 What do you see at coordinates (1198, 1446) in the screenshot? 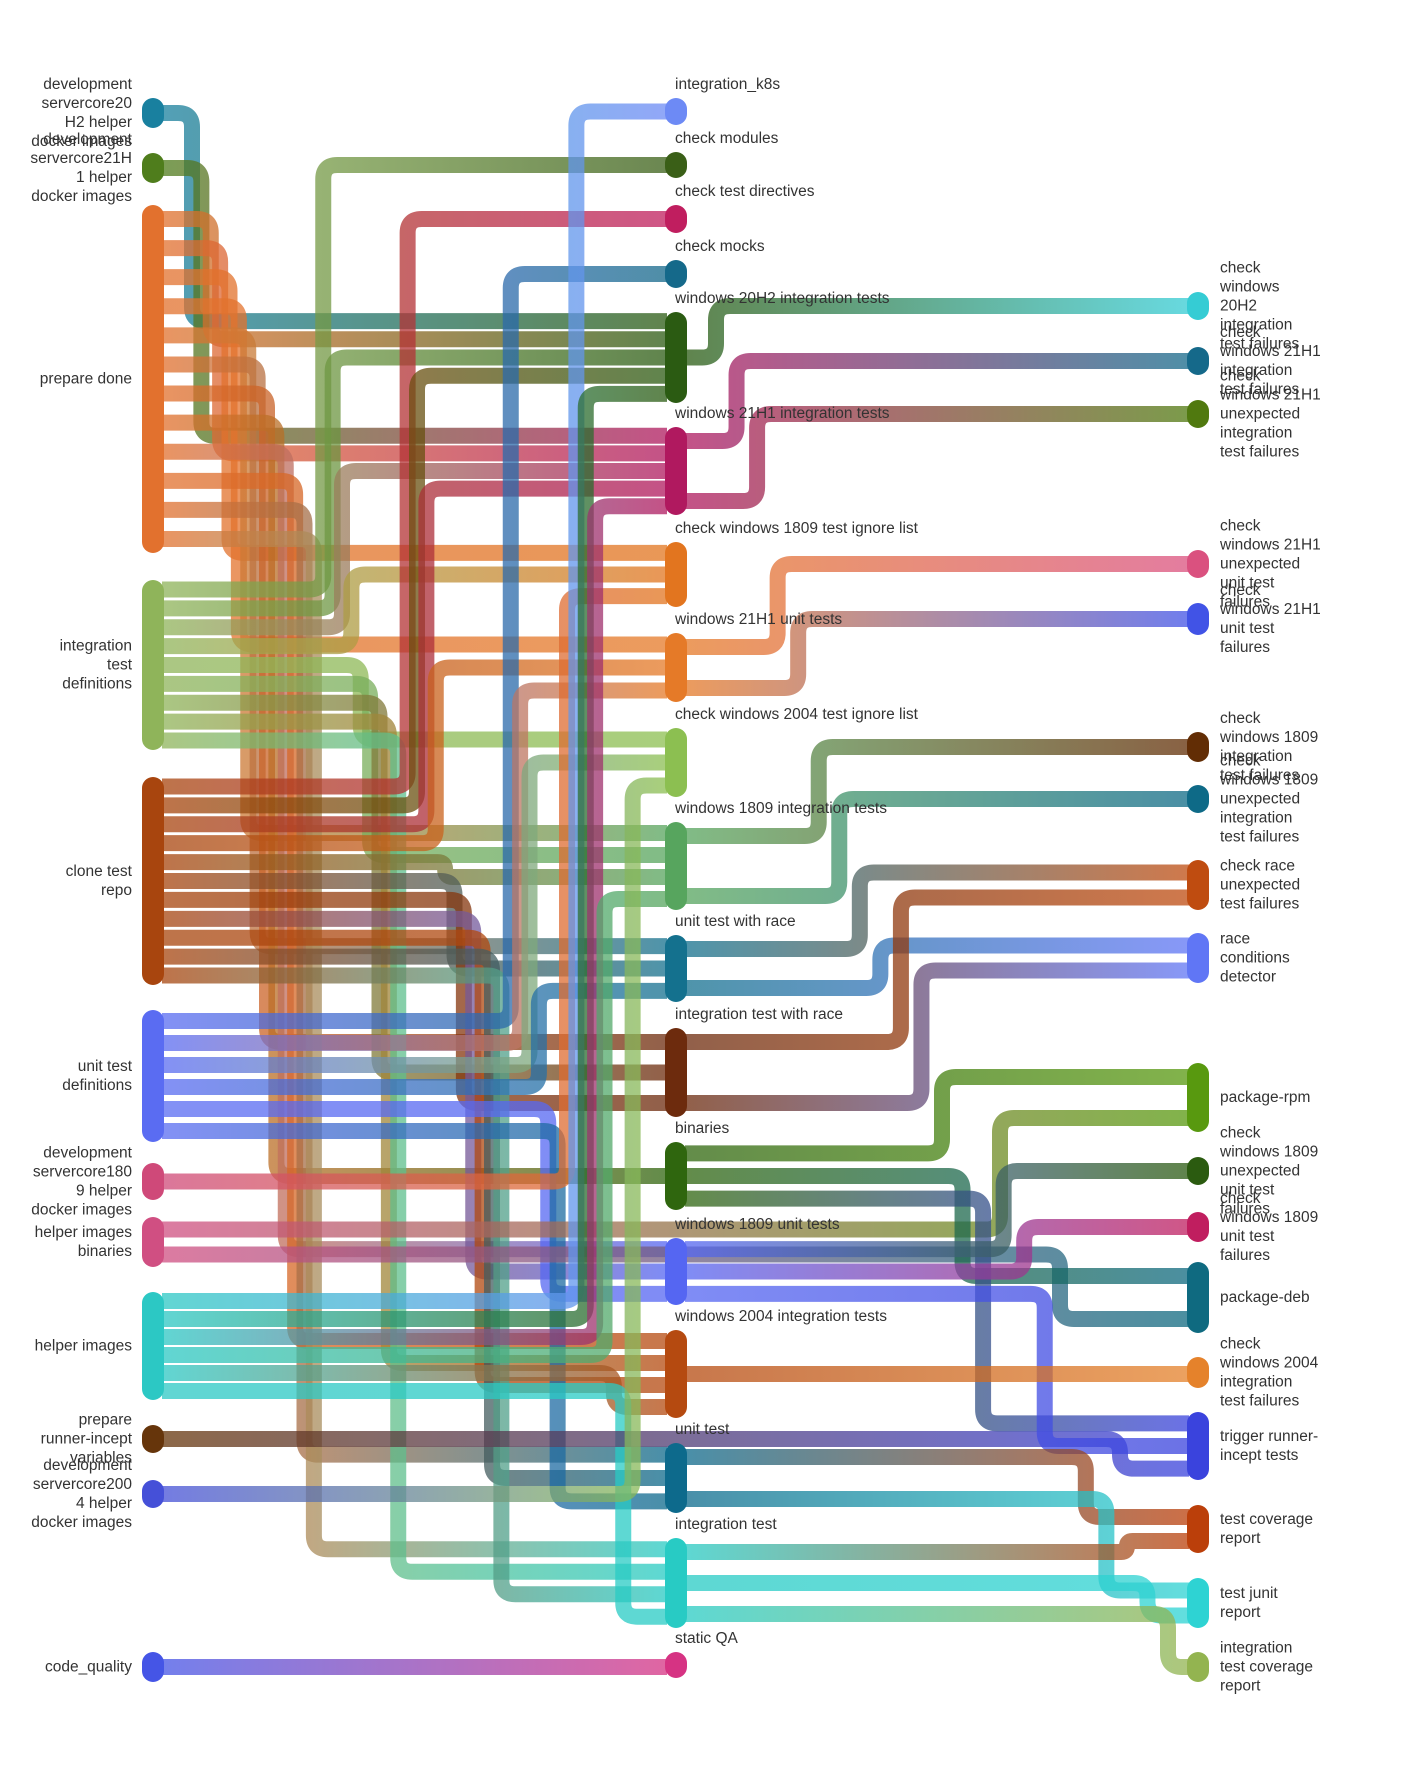
I see `node-trigger: trigger runner-incept tests` at bounding box center [1198, 1446].